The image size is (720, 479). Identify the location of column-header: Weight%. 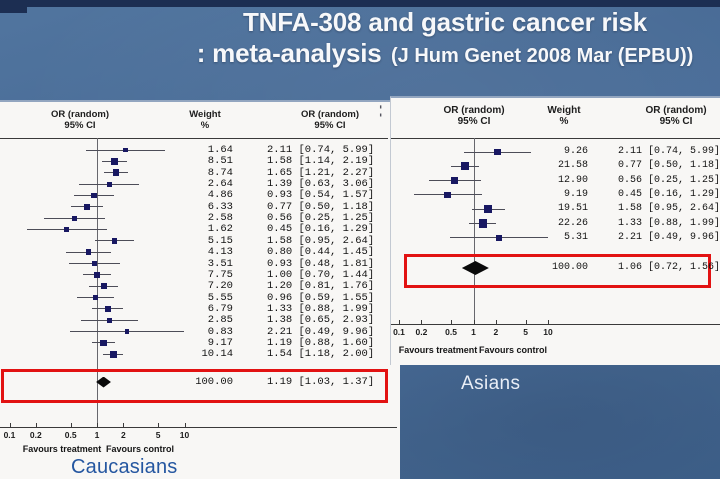
(564, 116).